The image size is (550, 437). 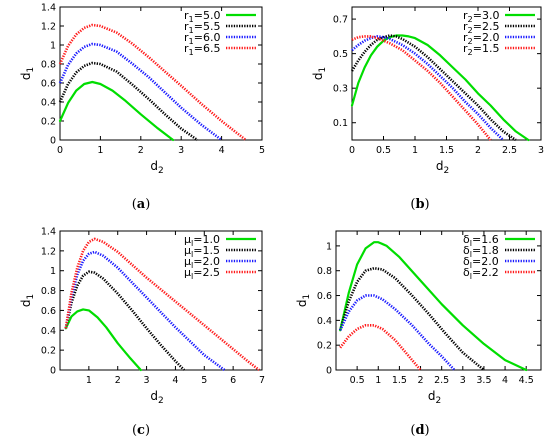 What do you see at coordinates (202, 16) in the screenshot?
I see `legend-entry-1: r1=5.0` at bounding box center [202, 16].